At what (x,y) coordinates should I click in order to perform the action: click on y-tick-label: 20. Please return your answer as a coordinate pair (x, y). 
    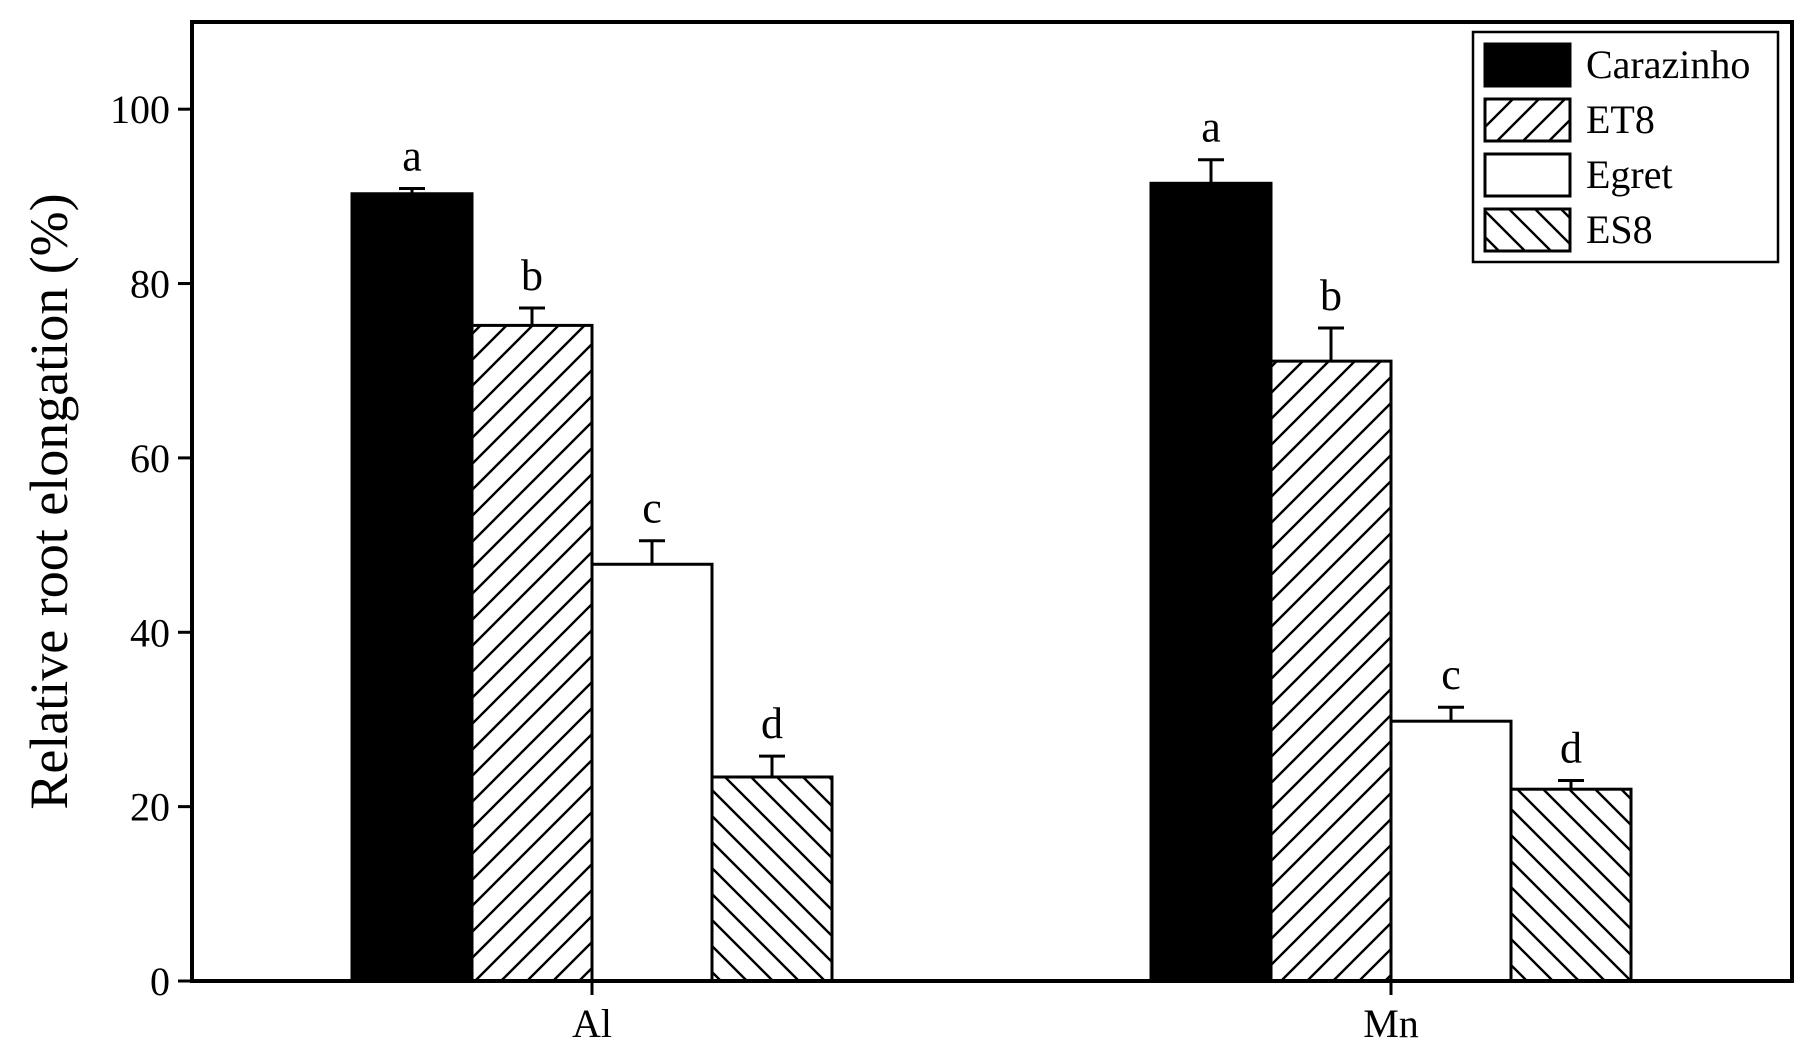
    Looking at the image, I should click on (150, 807).